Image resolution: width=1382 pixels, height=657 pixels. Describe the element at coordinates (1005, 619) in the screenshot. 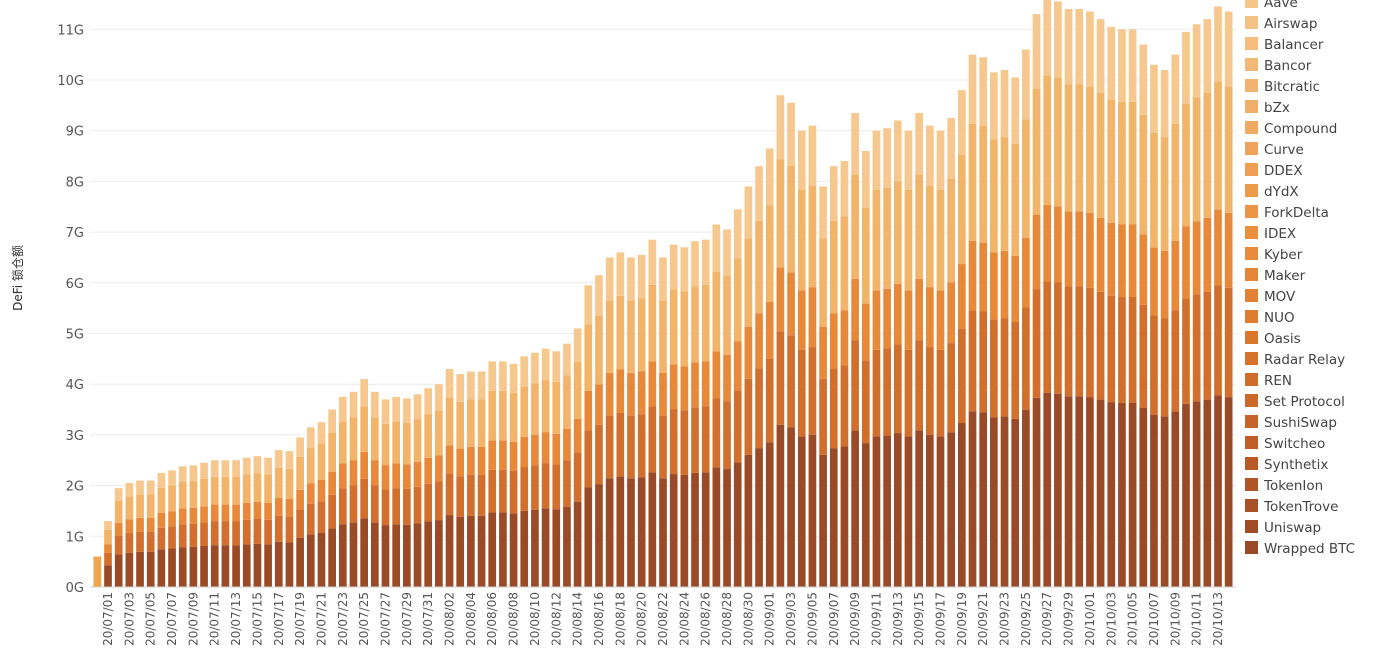

I see `x-tick-label: 20/09/23` at that location.